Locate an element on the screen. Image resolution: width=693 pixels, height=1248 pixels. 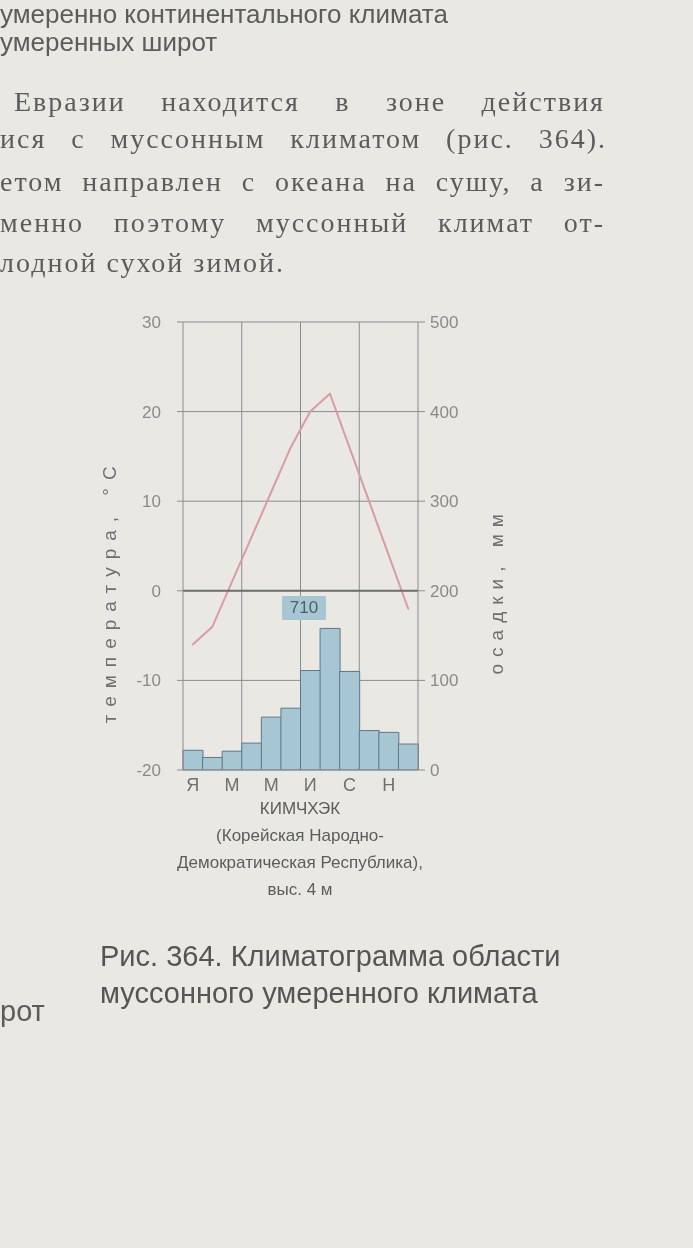
text: Рис. 364. Климатограмма области муссонного умеренного климата is located at coordinates (331, 975).